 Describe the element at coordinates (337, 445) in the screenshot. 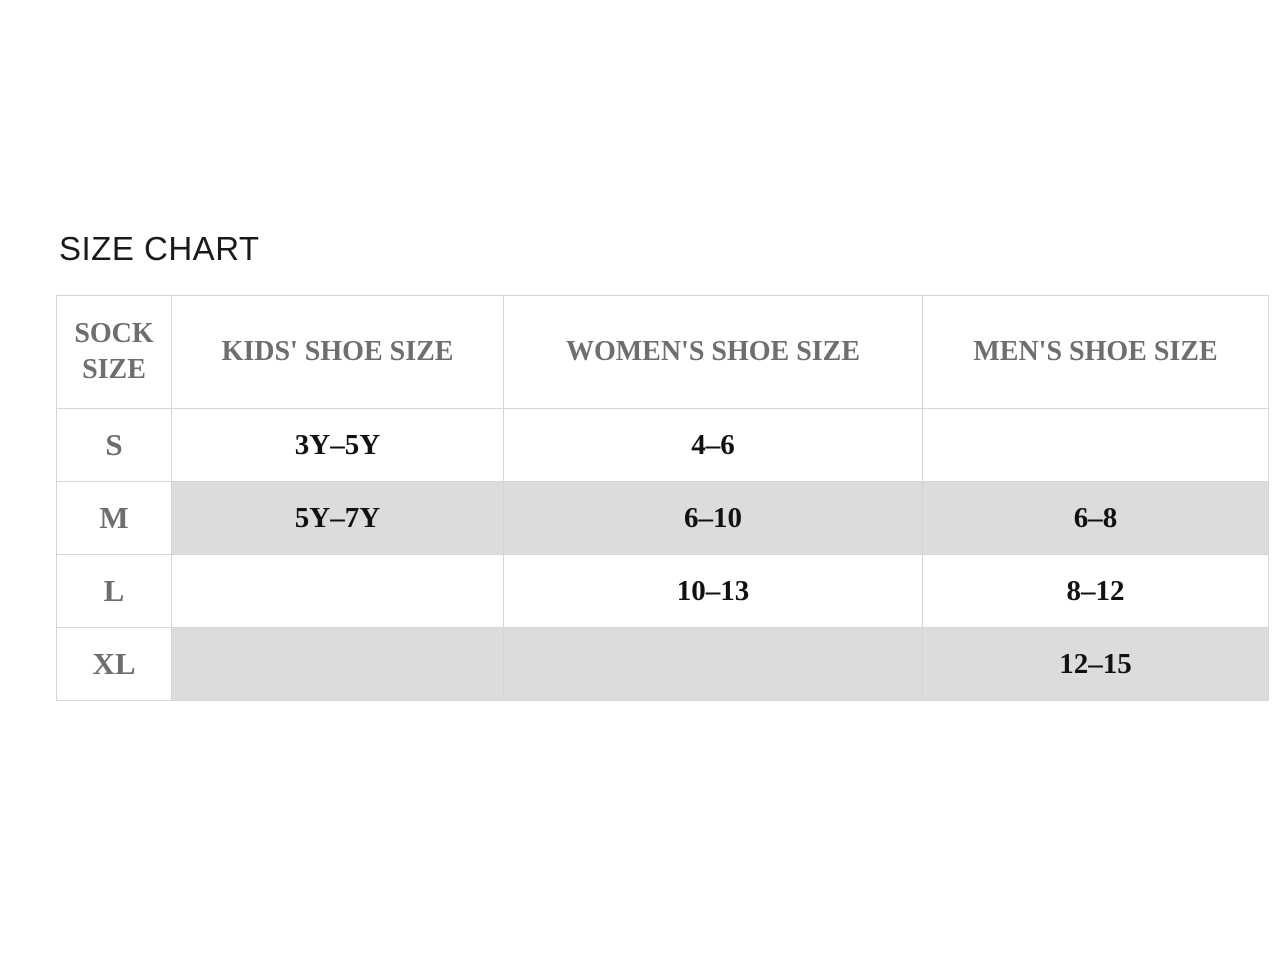

I see `kids-size-value: 3Y–5Y` at that location.